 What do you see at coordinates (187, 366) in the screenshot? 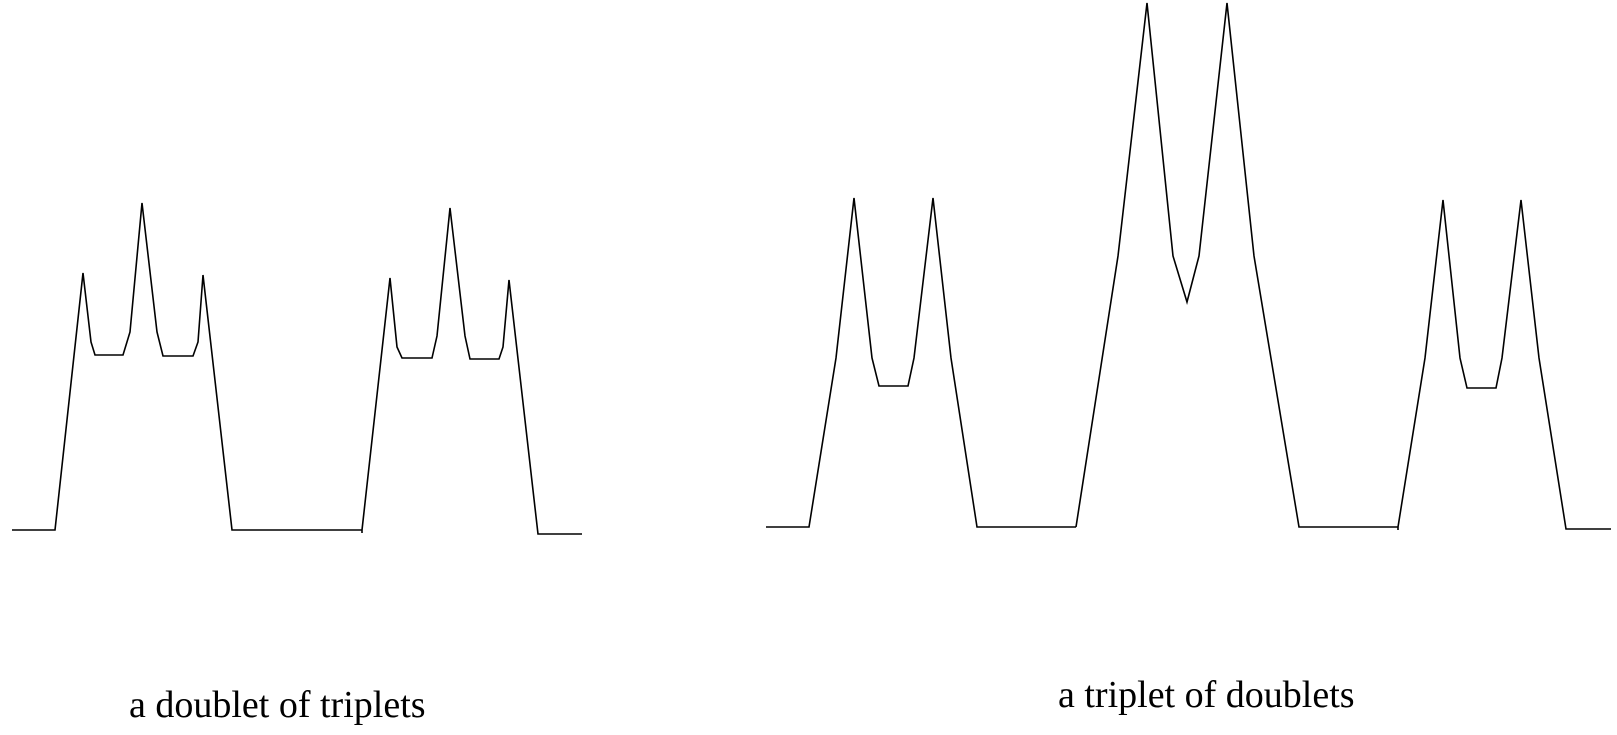
I see `first-triplet-peak-trace` at bounding box center [187, 366].